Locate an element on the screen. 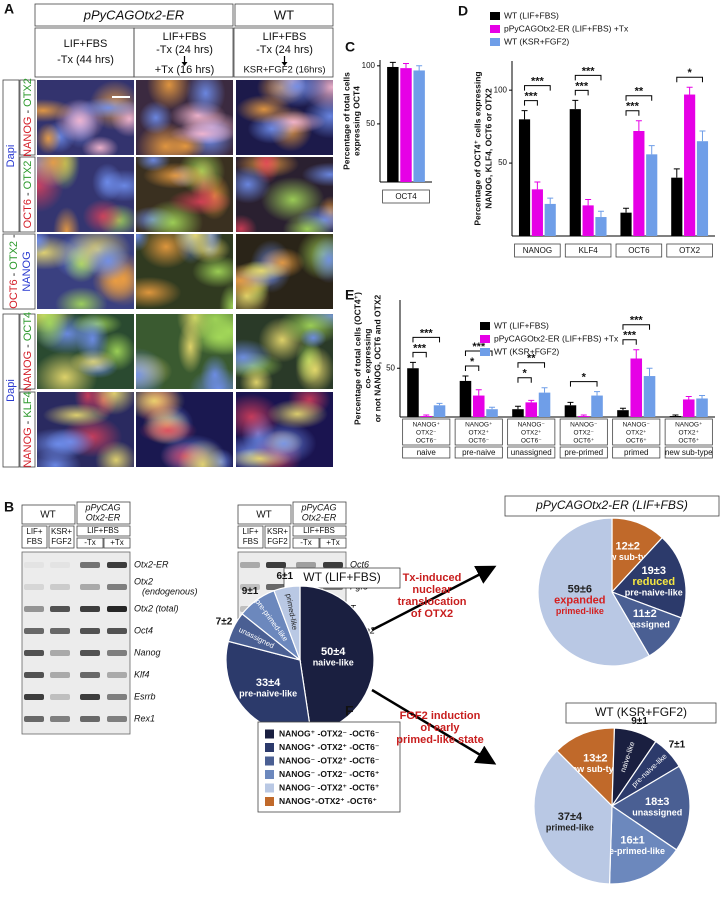  group-label: primed is located at coordinates (636, 452).